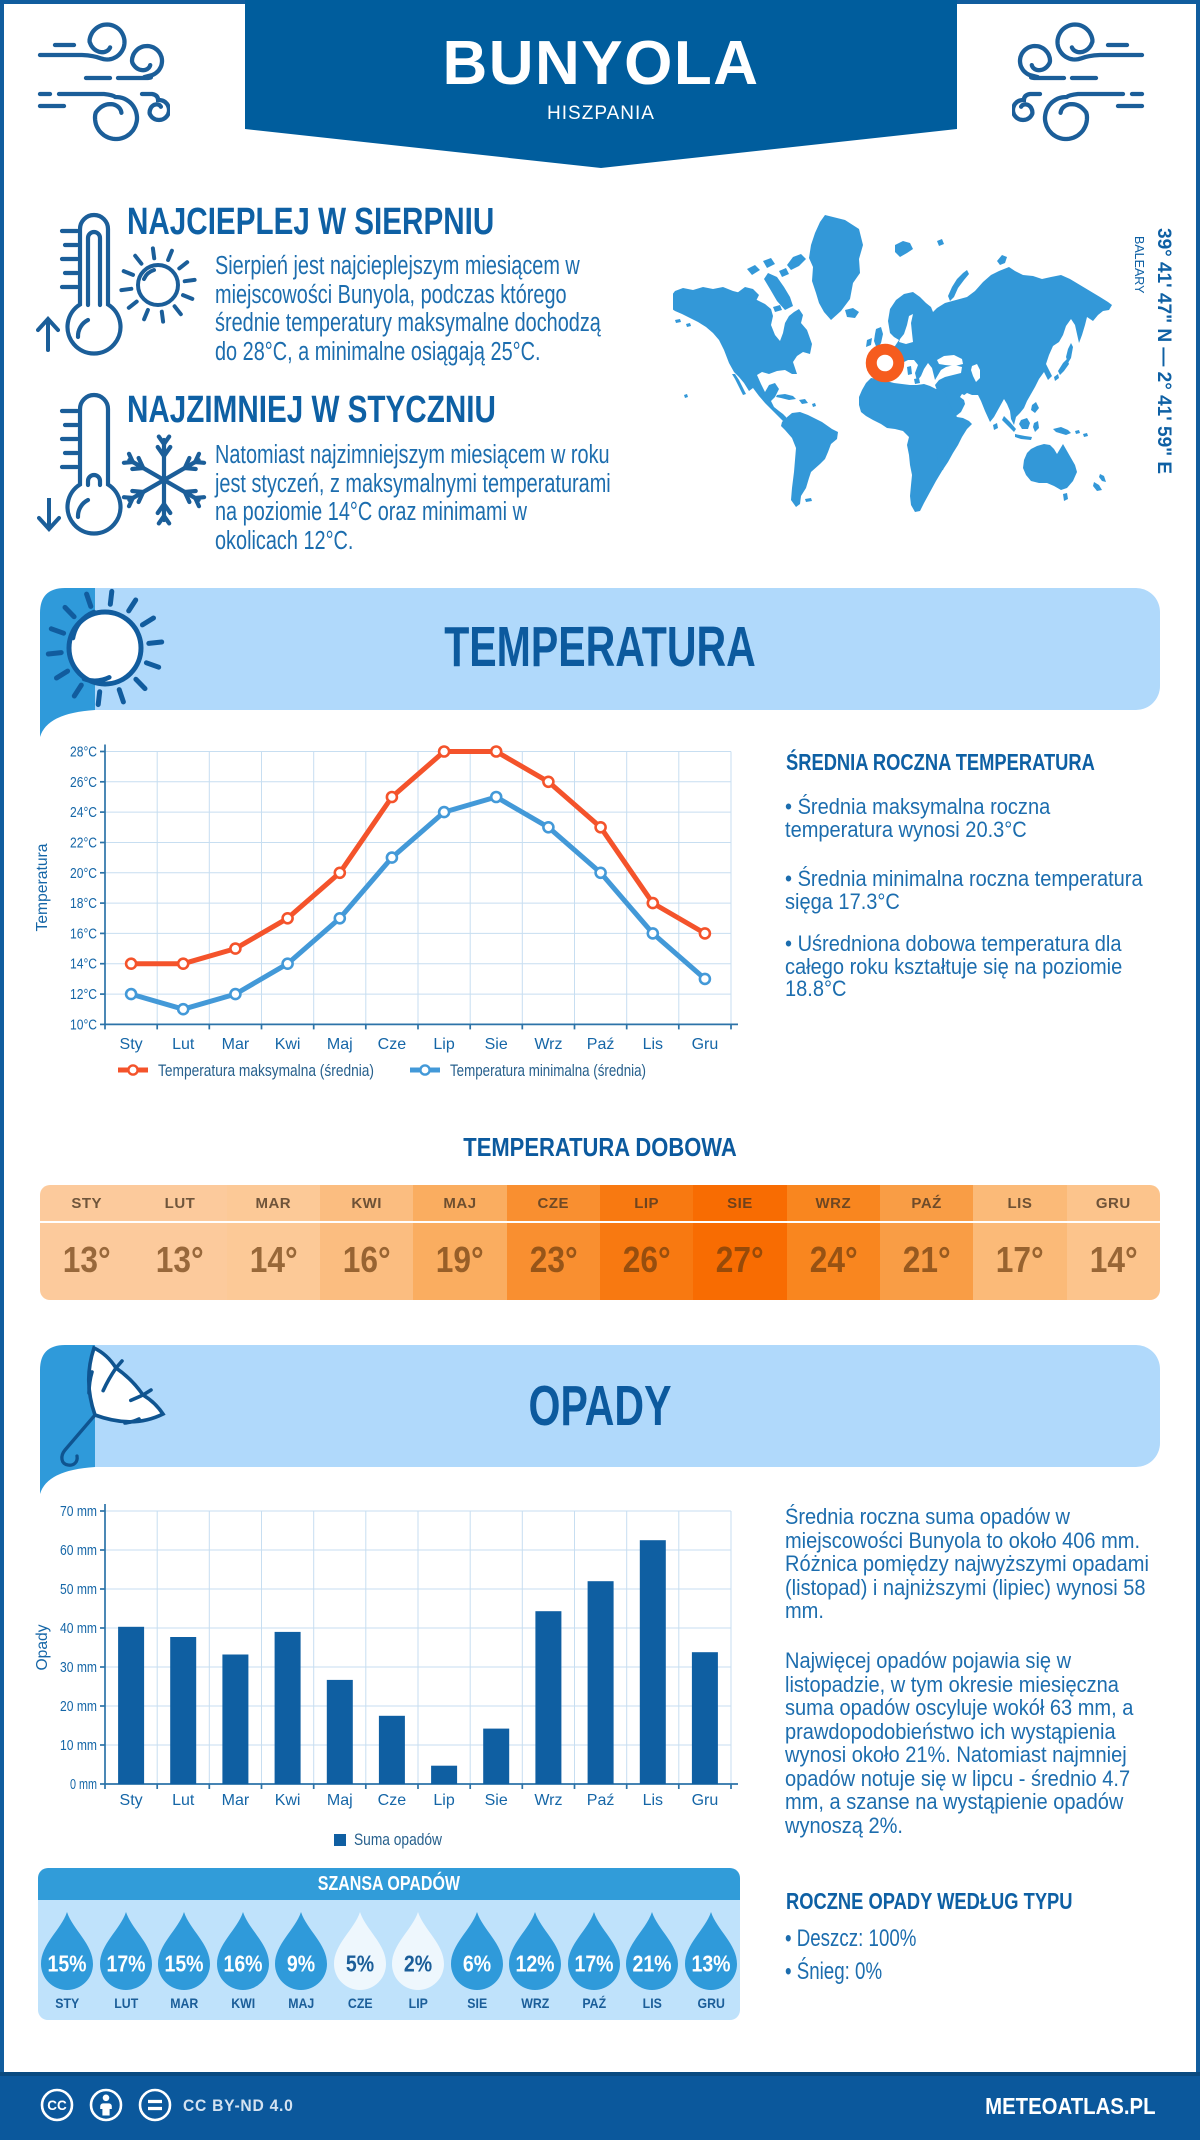 This screenshot has height=2140, width=1200. Describe the element at coordinates (477, 1964) in the screenshot. I see `svg-text: 6%` at that location.